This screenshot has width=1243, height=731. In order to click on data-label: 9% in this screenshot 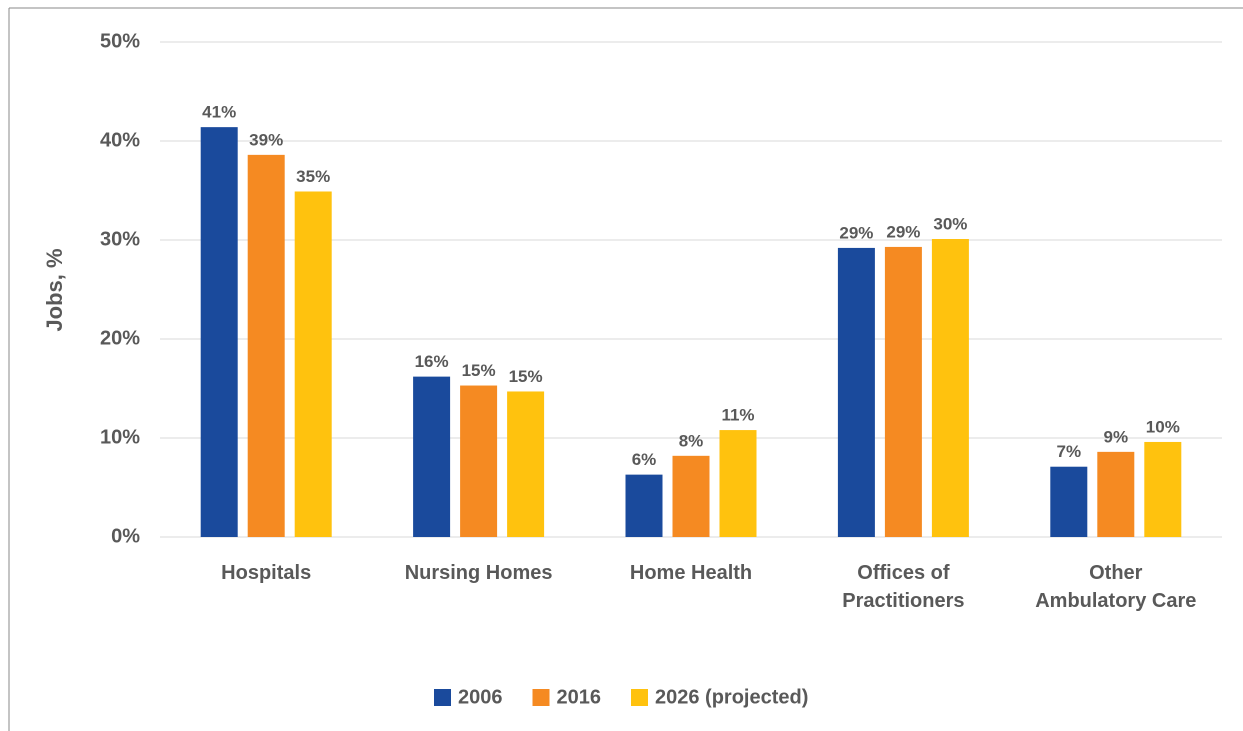, I will do `click(1116, 436)`.